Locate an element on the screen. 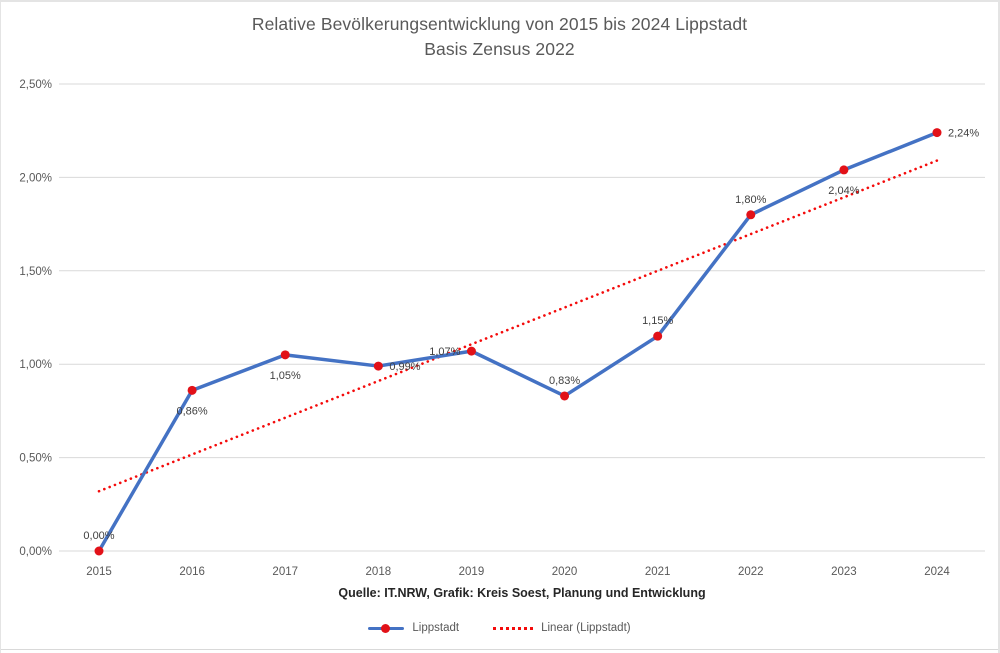 This screenshot has height=653, width=1000. data-point-label: 0,99% is located at coordinates (404, 367).